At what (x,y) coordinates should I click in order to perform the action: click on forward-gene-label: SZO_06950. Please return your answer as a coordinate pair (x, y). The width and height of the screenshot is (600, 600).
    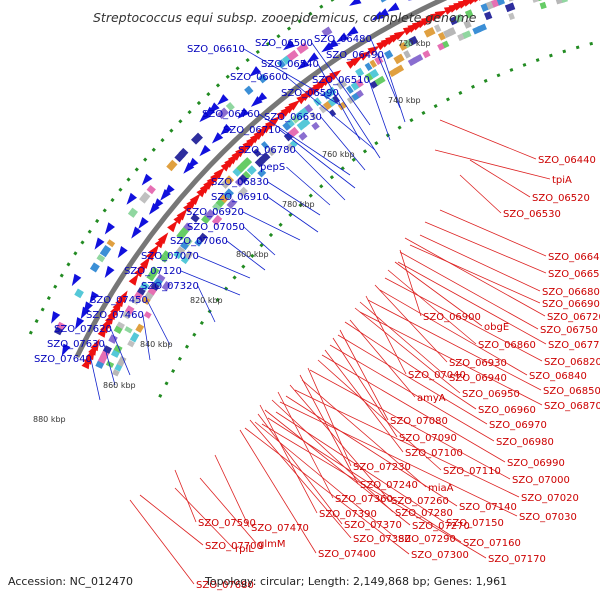
    Looking at the image, I should click on (491, 394).